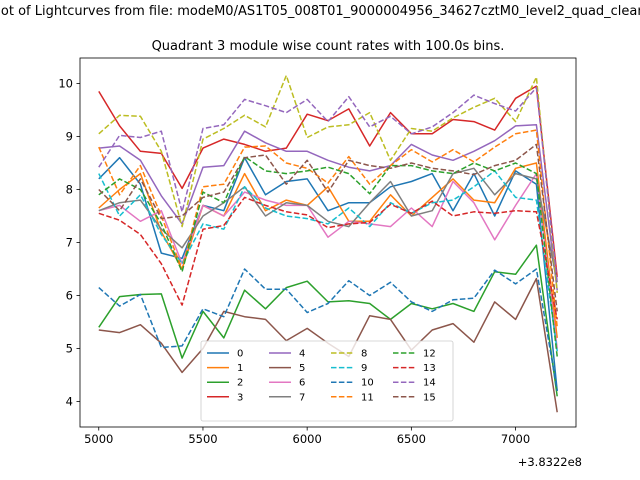 The width and height of the screenshot is (640, 480). I want to click on legend-label-8: 8, so click(364, 354).